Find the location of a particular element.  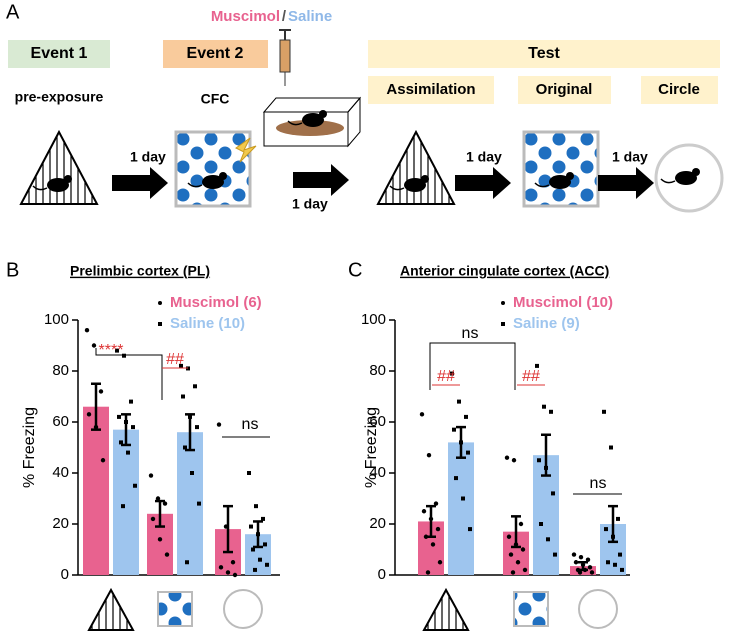

y-axis-label: % Freezing is located at coordinates (29, 447).